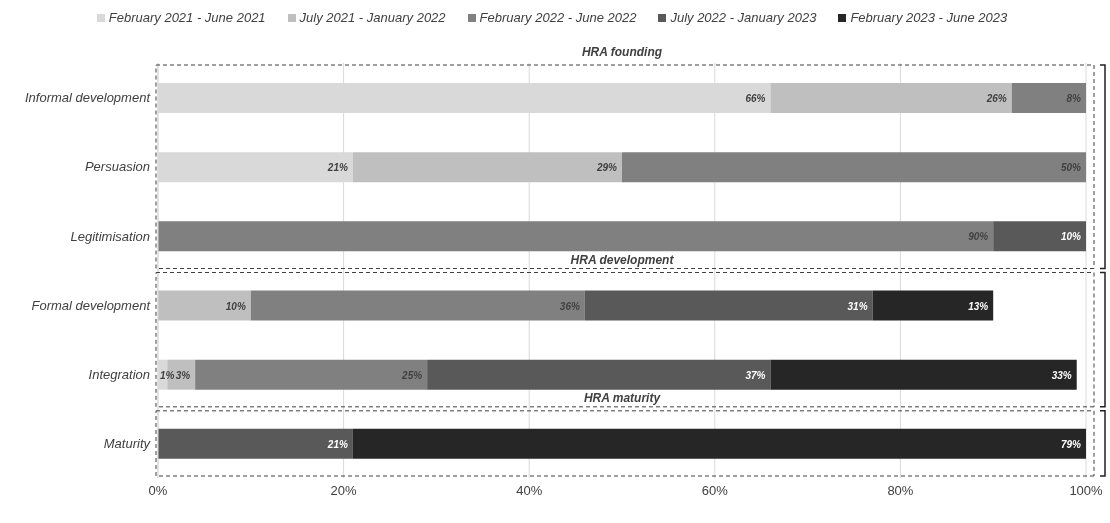 This screenshot has height=523, width=1110. What do you see at coordinates (127, 444) in the screenshot?
I see `y-tick-label: Maturity` at bounding box center [127, 444].